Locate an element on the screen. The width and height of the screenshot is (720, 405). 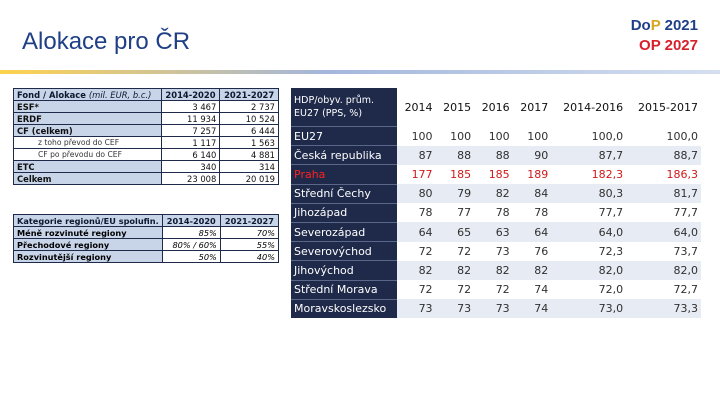
funds-row: z toho převod do CEF 1 117 1 563 is located at coordinates (146, 142).